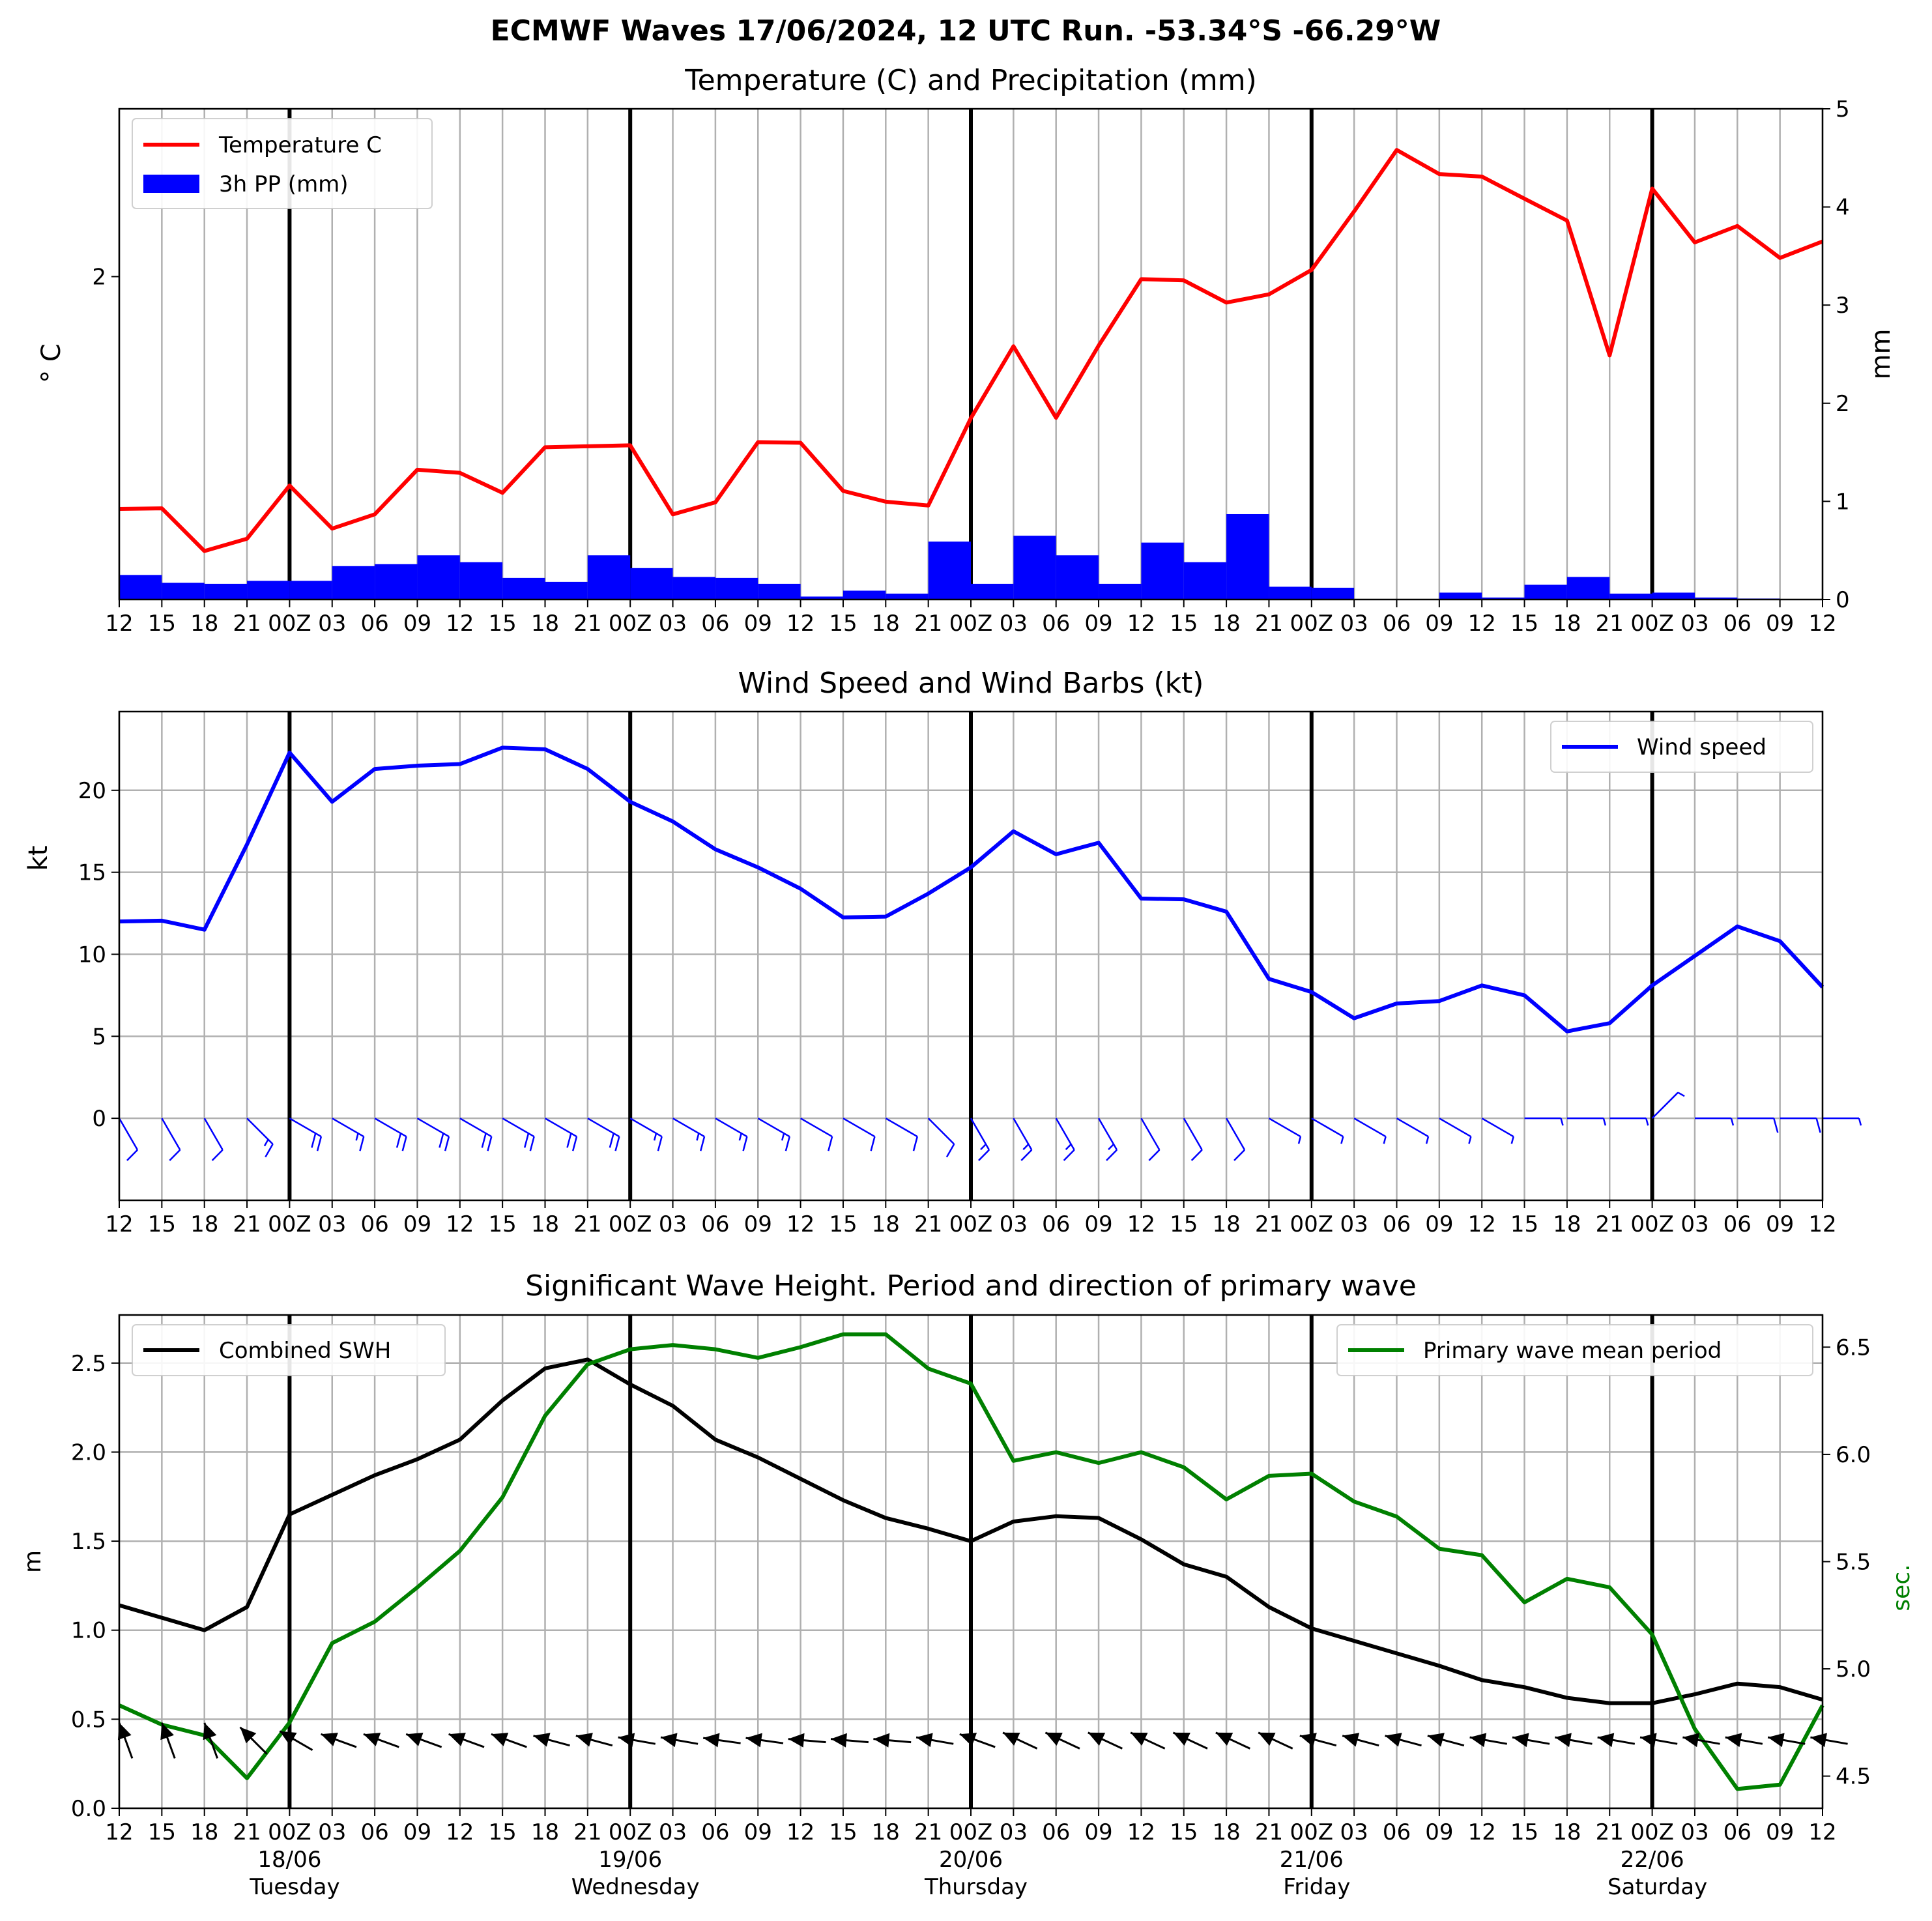  I want to click on y2-tick-label: 5.5, so click(1853, 1563).